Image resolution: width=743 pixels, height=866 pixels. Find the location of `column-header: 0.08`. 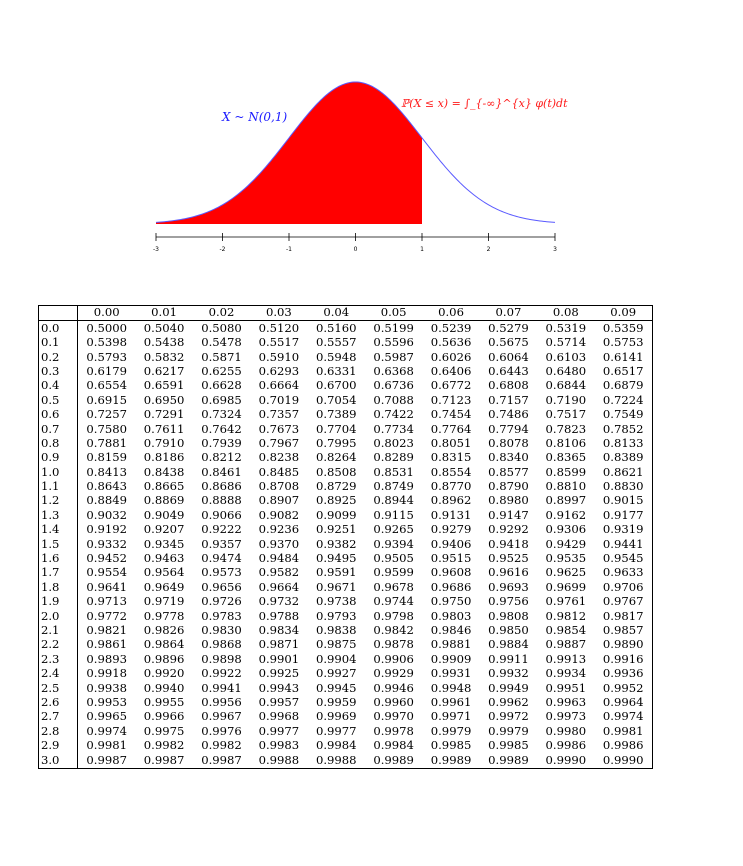

column-header: 0.08 is located at coordinates (565, 312).